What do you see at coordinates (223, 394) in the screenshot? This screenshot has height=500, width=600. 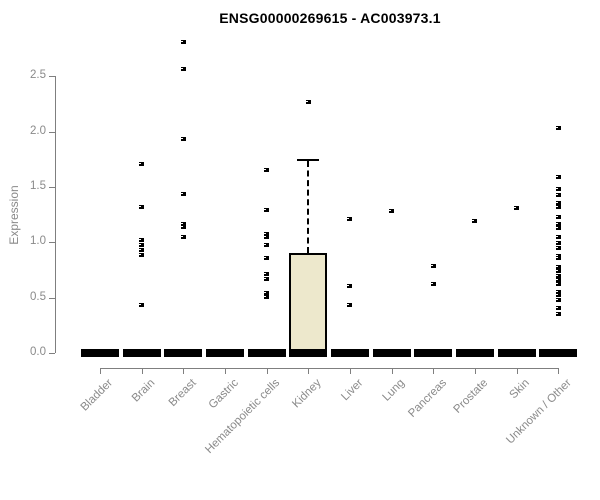 I see `x-axis-category-label: Gastric` at bounding box center [223, 394].